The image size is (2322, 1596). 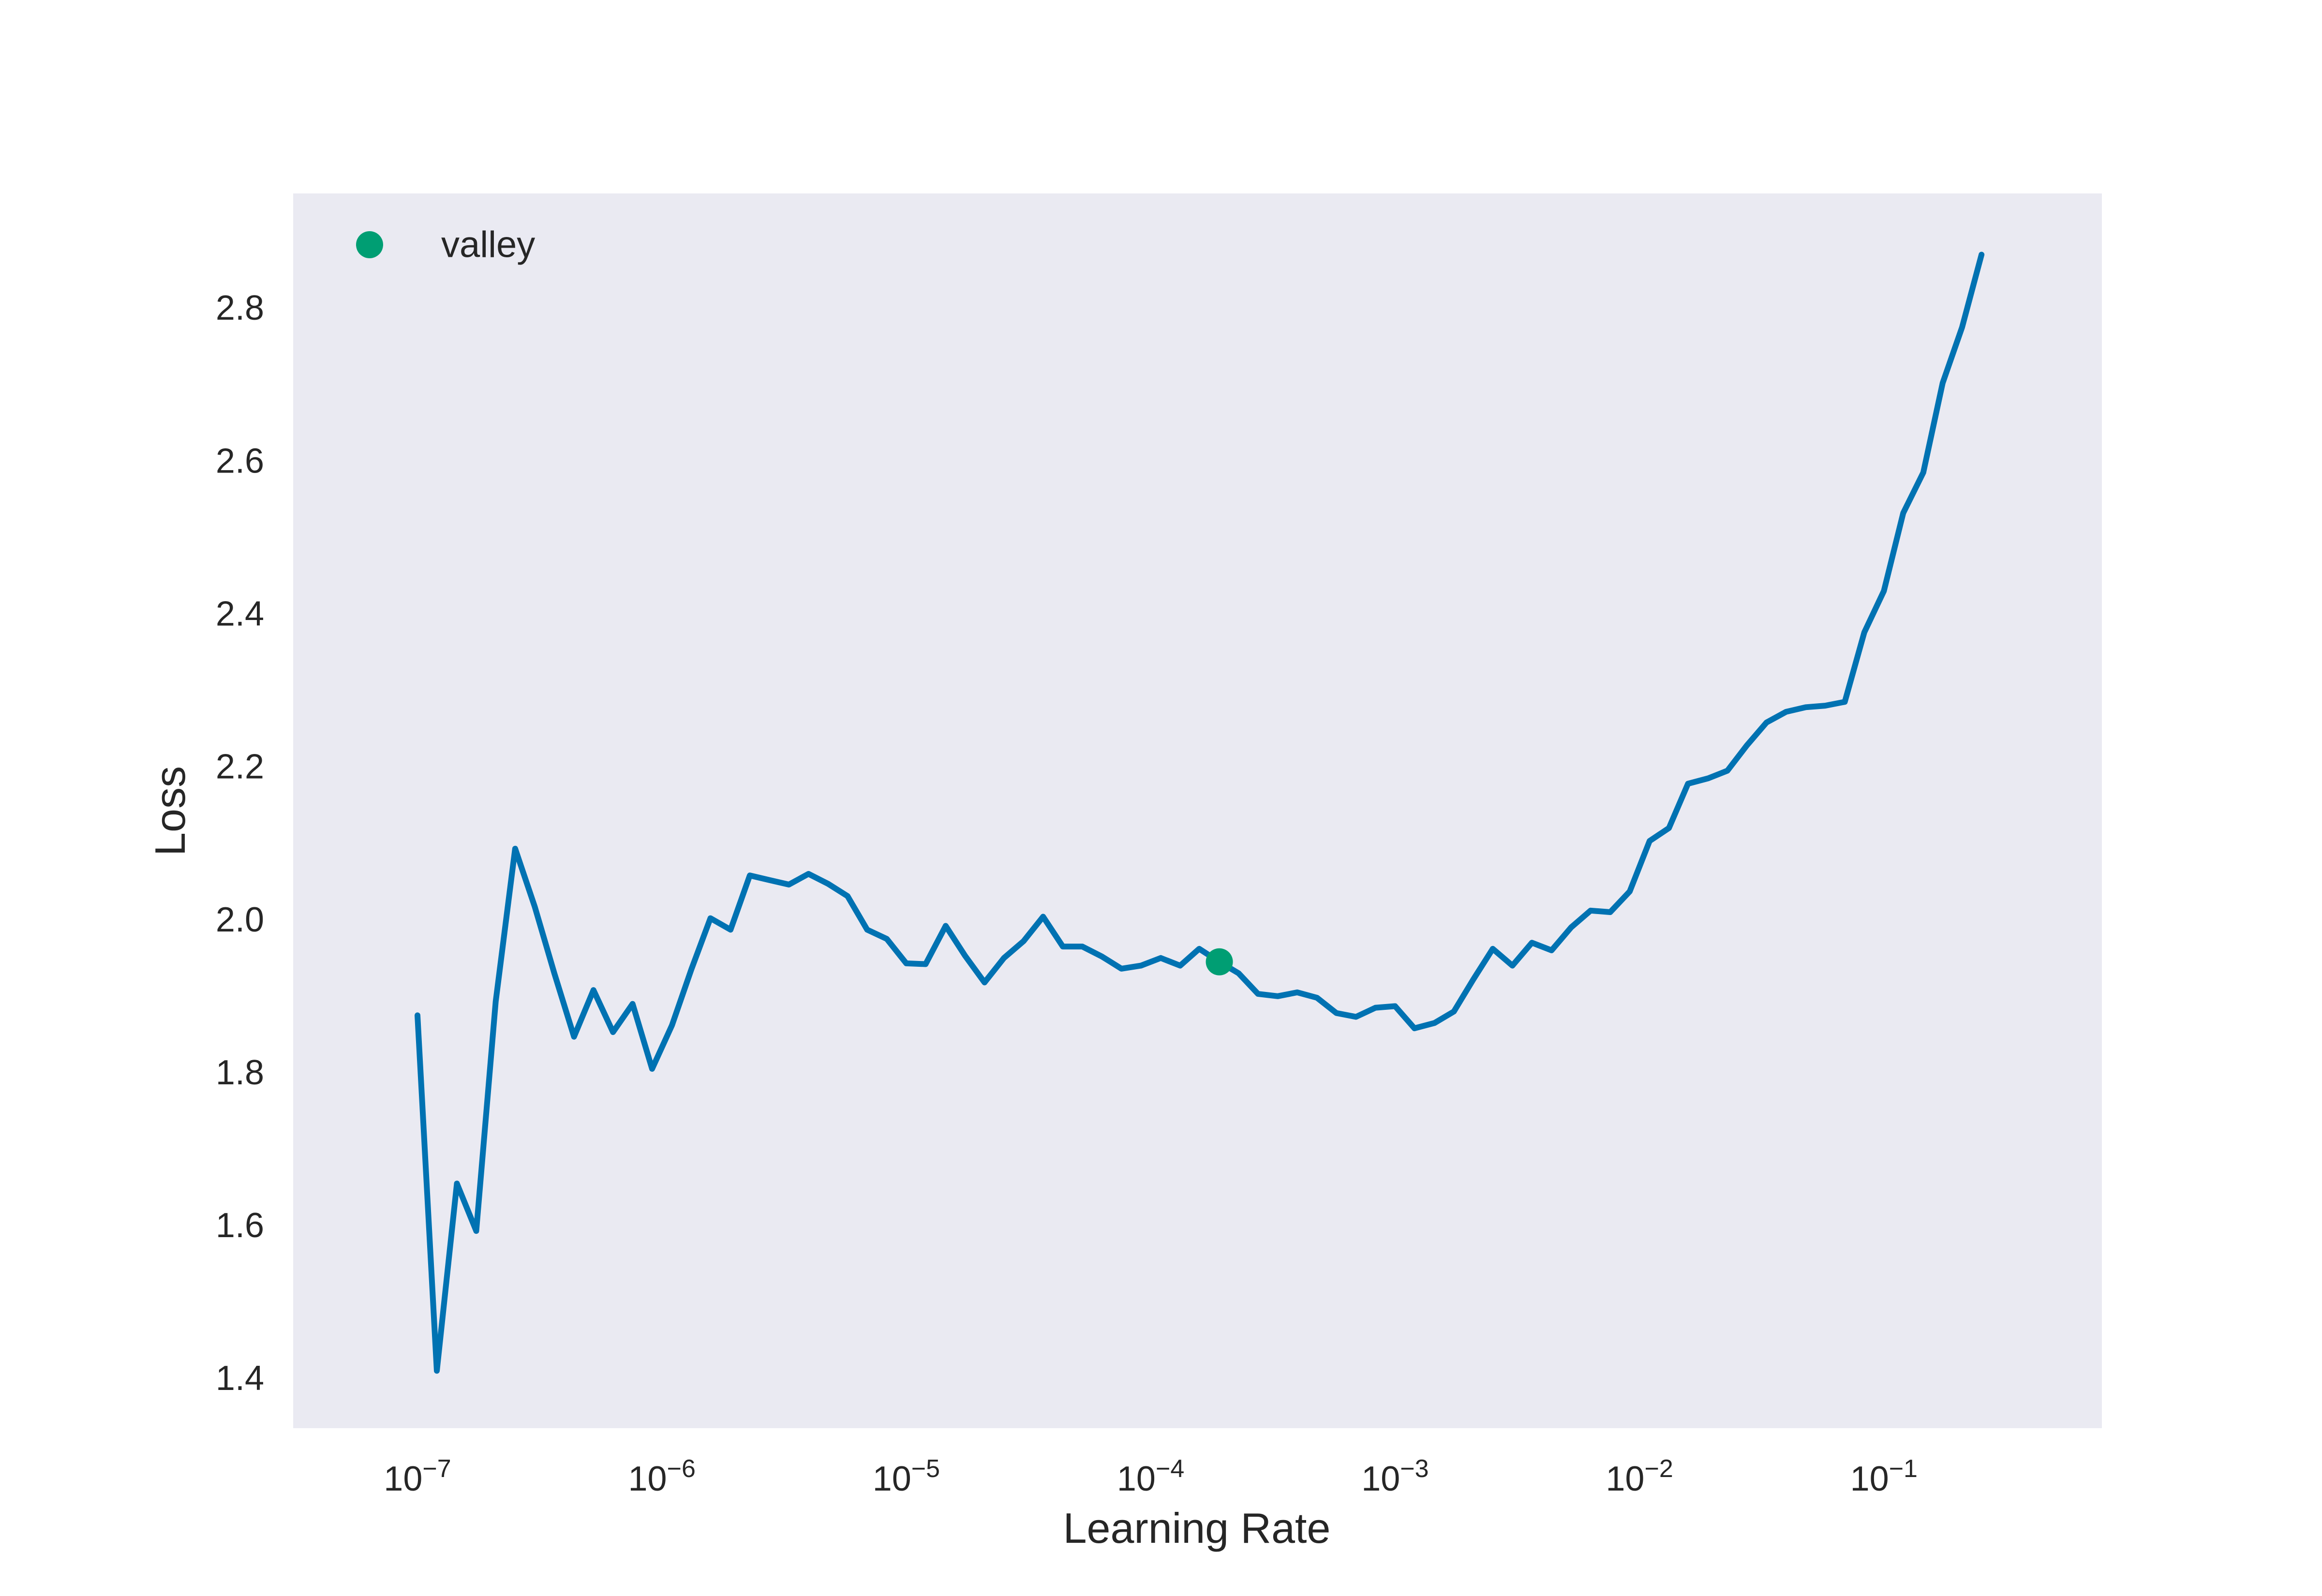 What do you see at coordinates (1197, 1528) in the screenshot?
I see `x-axis-label: Learning Rate` at bounding box center [1197, 1528].